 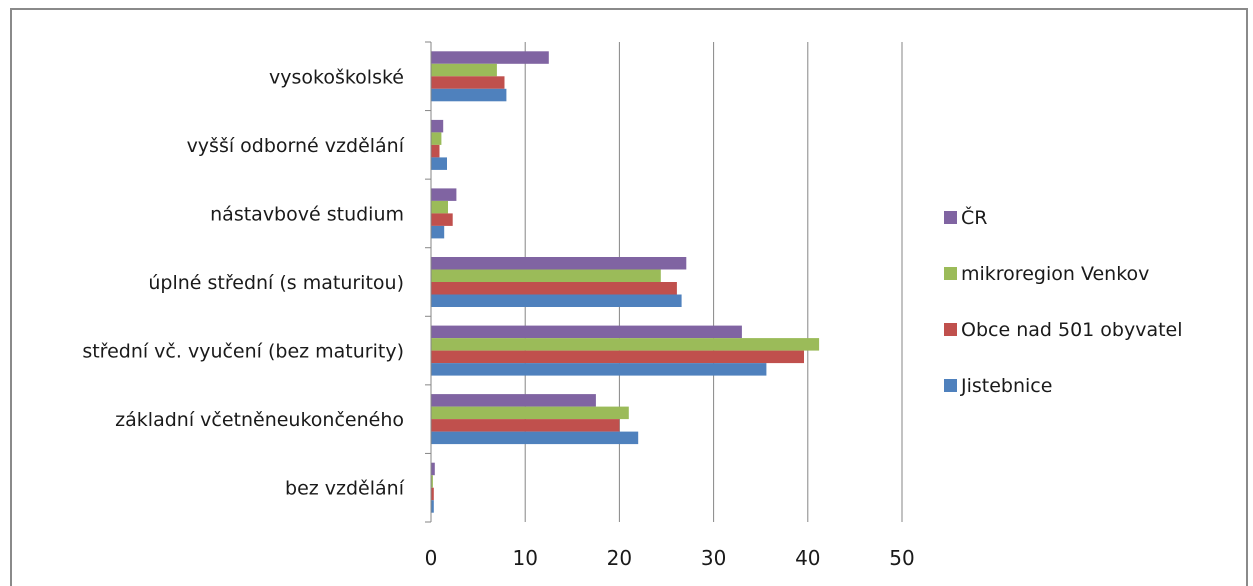 I want to click on legend-label: ČR, so click(x=974, y=217).